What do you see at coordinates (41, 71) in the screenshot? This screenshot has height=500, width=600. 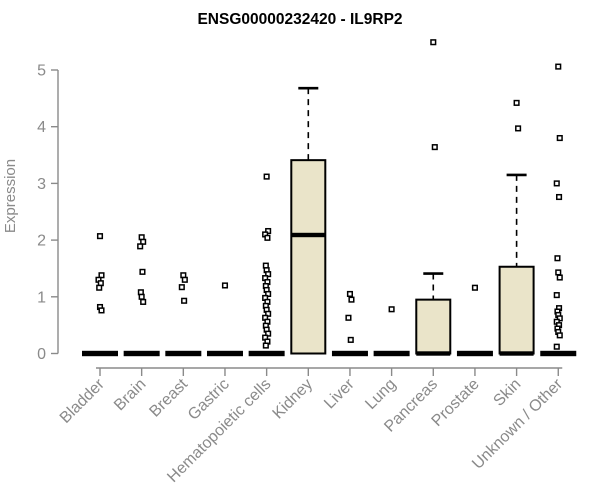 I see `y-tick-label: 5` at bounding box center [41, 71].